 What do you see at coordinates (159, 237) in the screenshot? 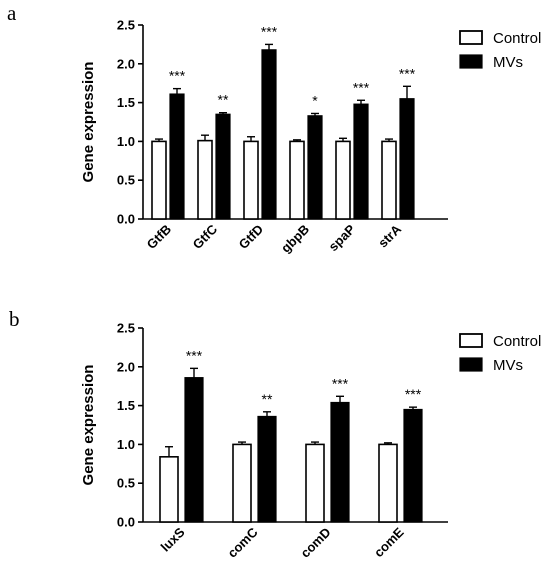
I see `category-label: GtfB` at bounding box center [159, 237].